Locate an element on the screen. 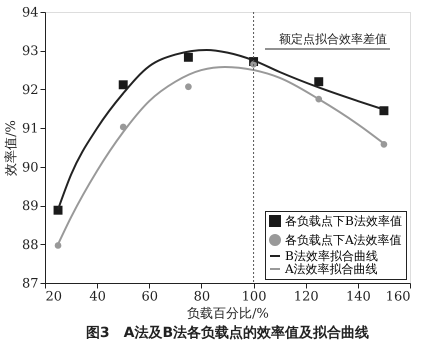  x-tick-label: 120 is located at coordinates (306, 297).